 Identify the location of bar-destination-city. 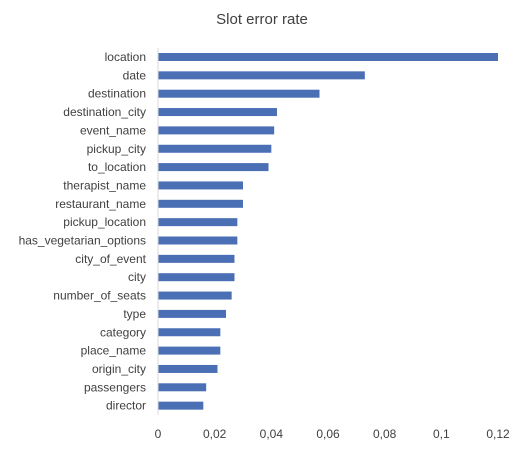
(217, 112).